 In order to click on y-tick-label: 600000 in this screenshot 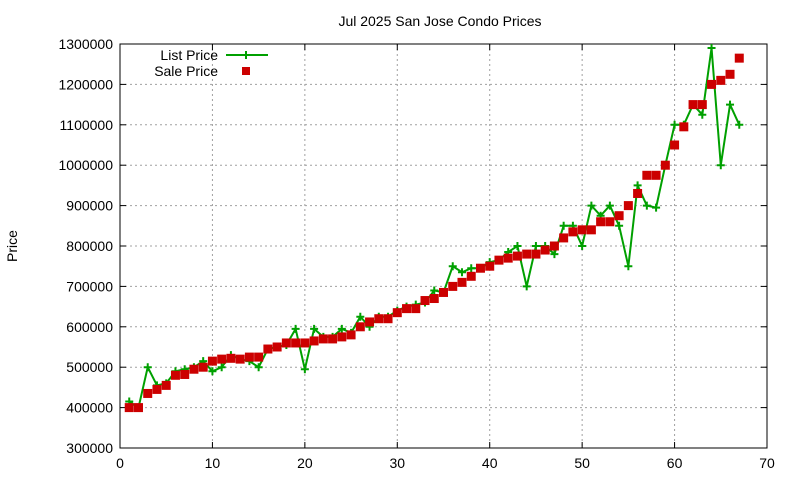, I will do `click(89, 327)`.